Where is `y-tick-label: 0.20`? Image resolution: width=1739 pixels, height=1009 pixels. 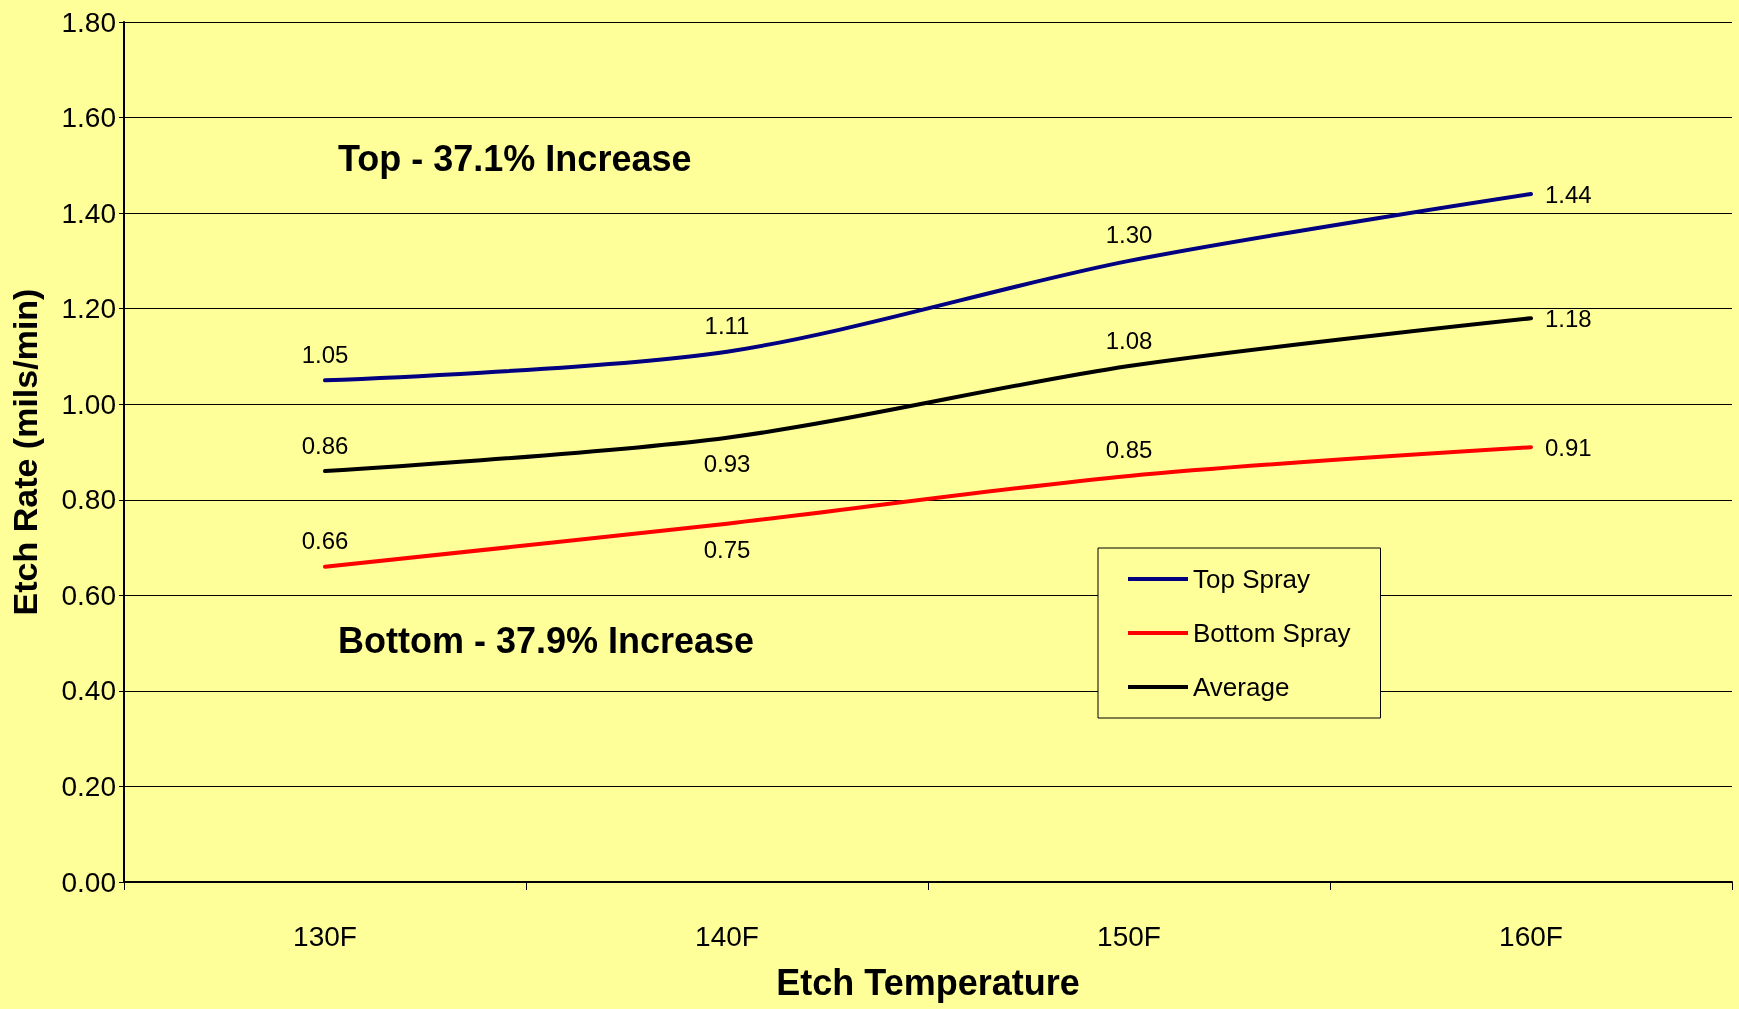
y-tick-label: 0.20 is located at coordinates (88, 786).